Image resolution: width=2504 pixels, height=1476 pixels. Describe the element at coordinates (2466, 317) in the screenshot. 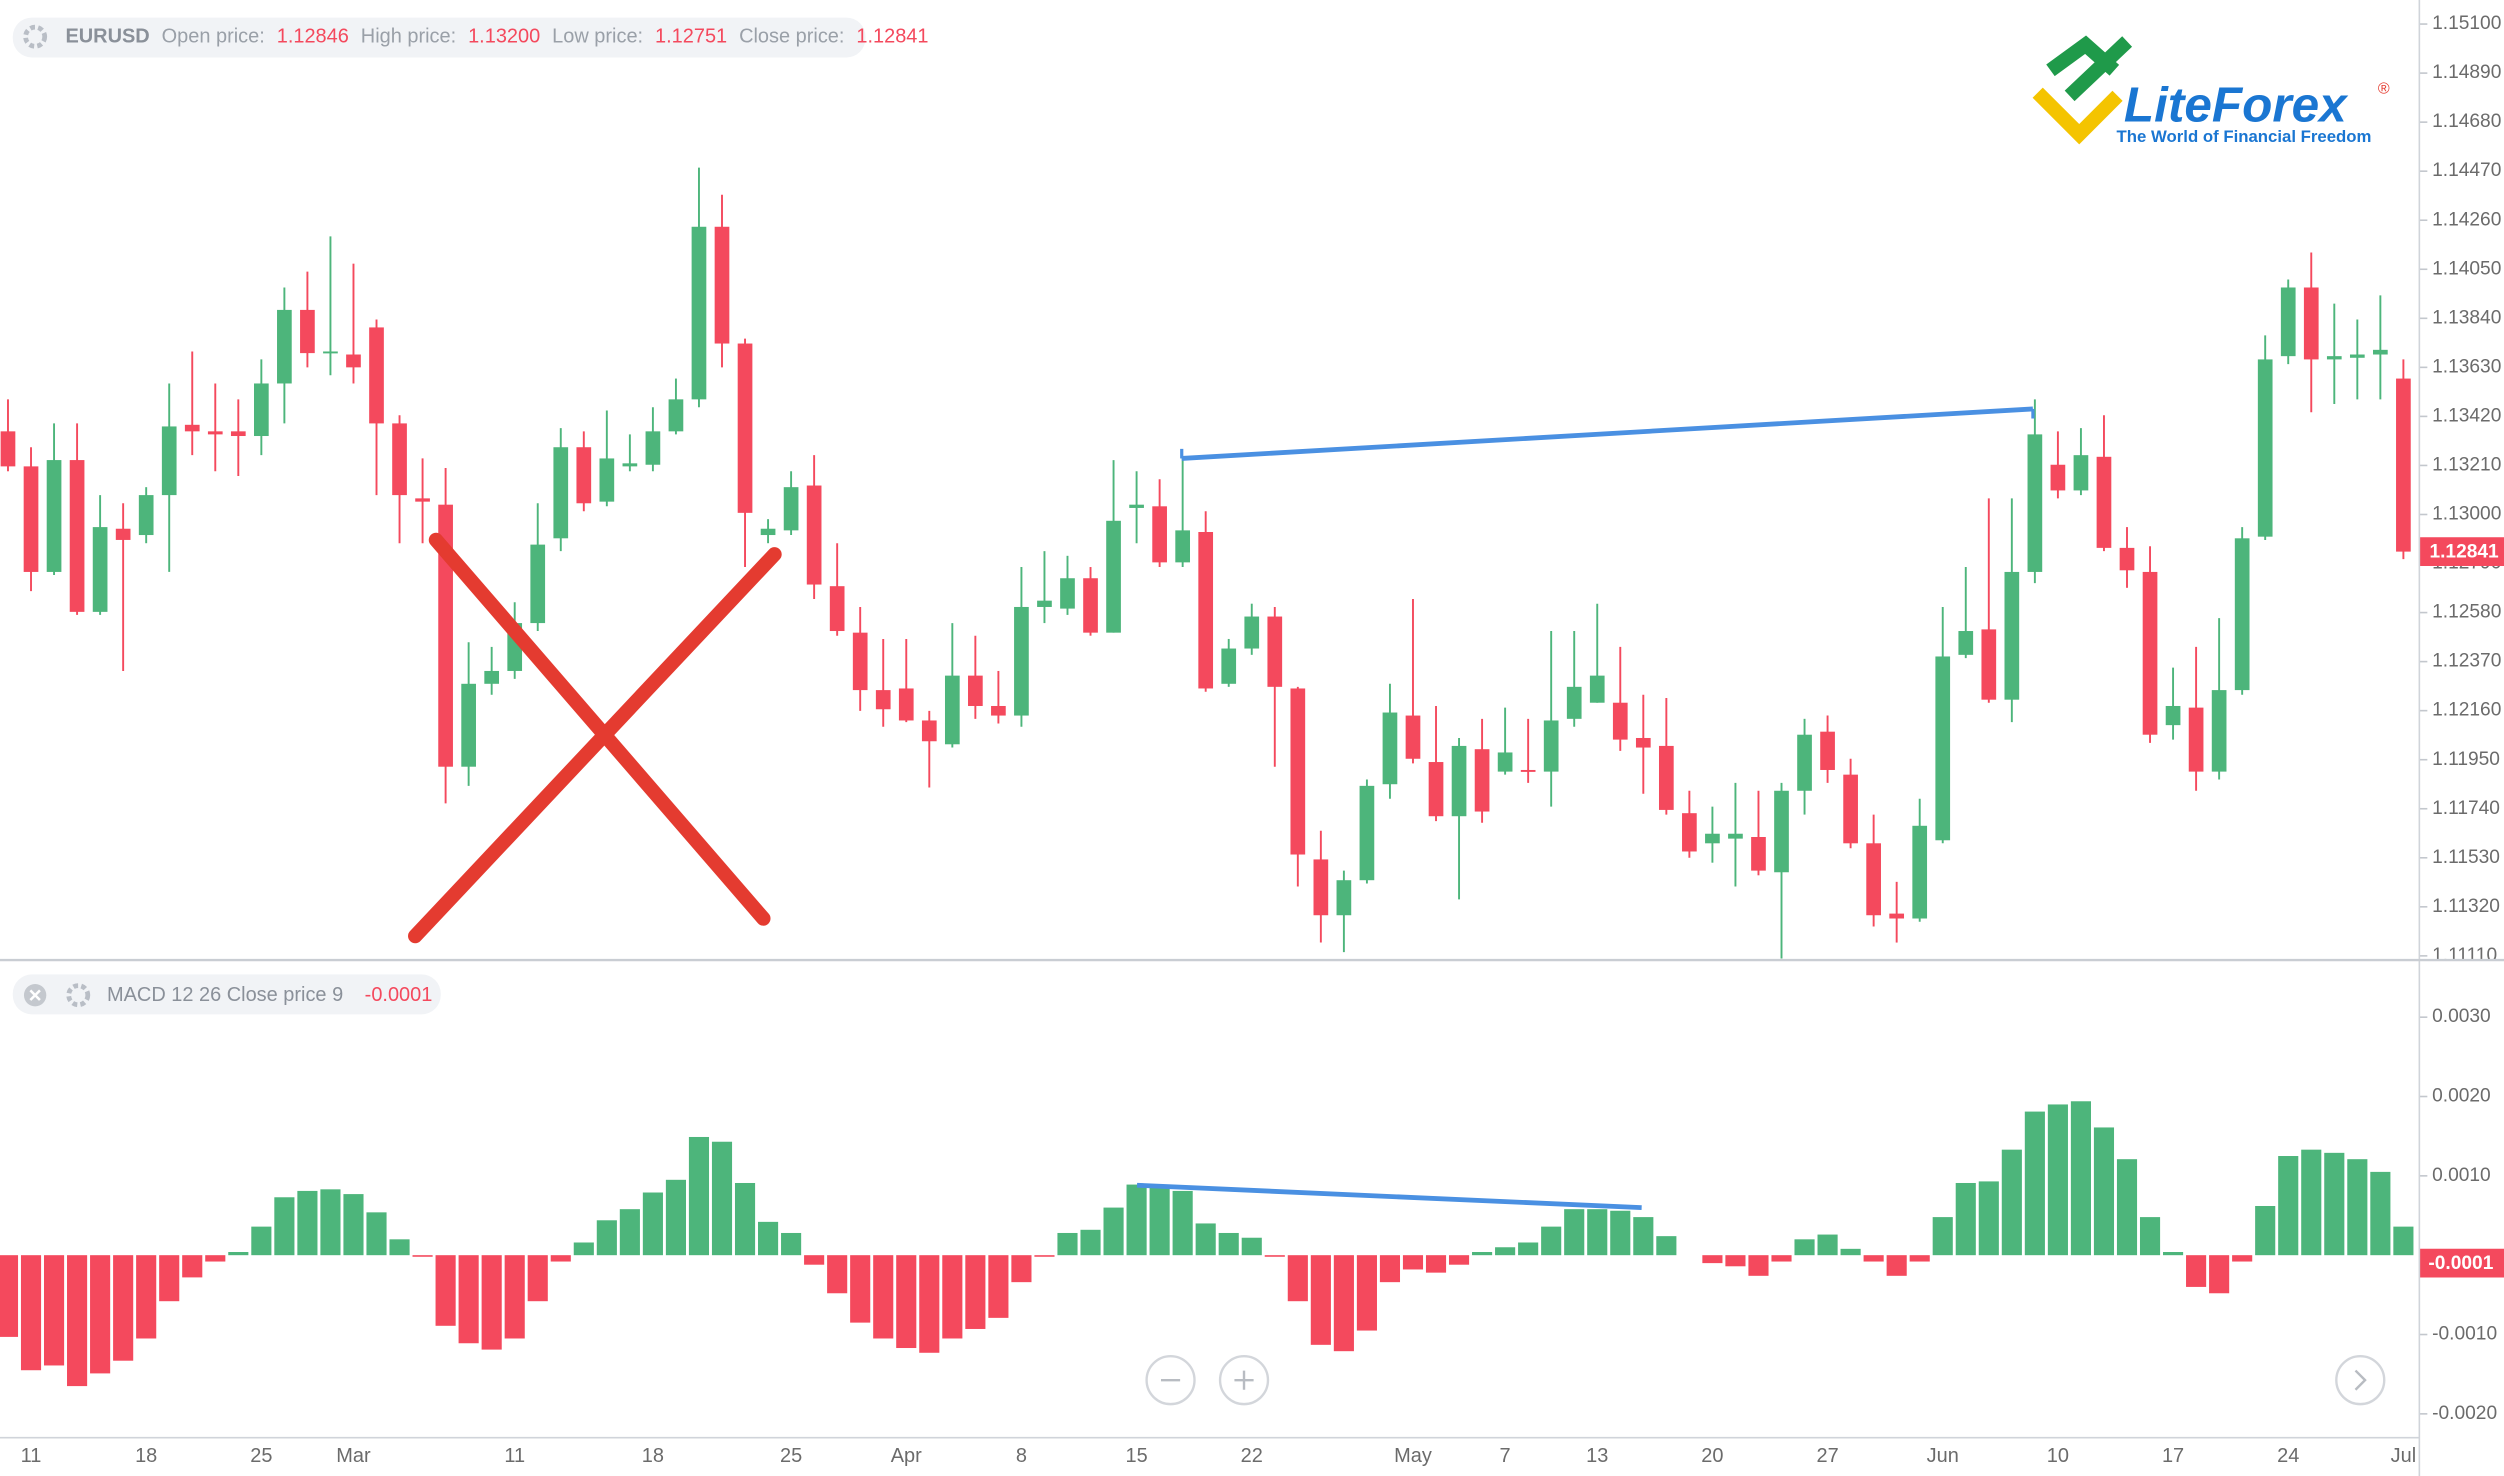

I see `y-tick-label: 1.13840` at that location.